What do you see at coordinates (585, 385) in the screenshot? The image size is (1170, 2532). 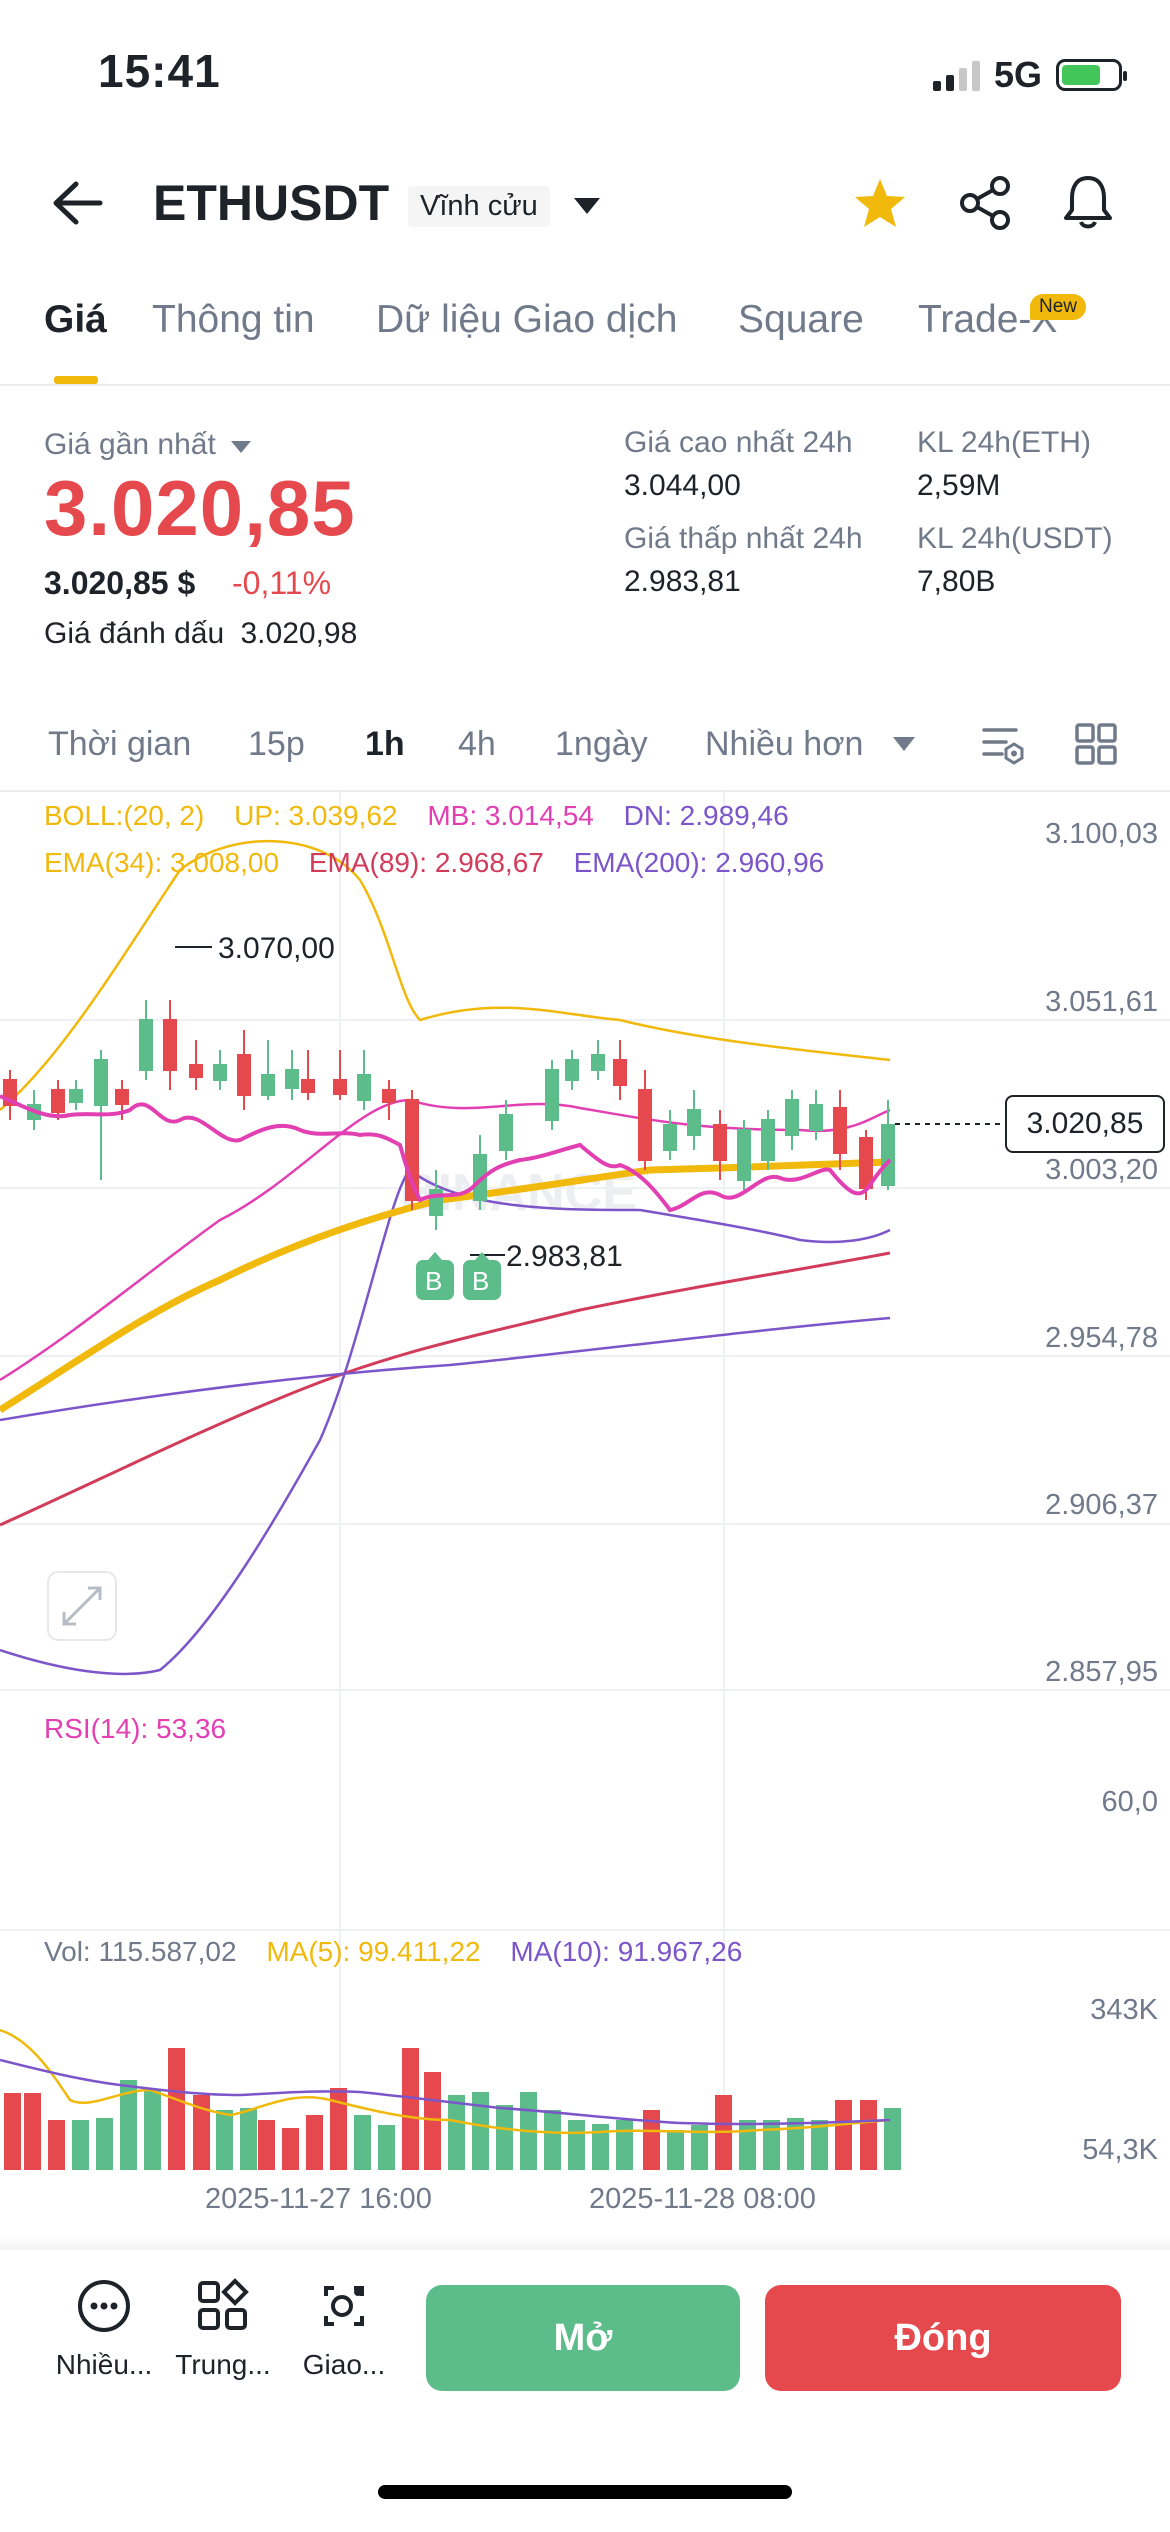 I see `tab-divider` at bounding box center [585, 385].